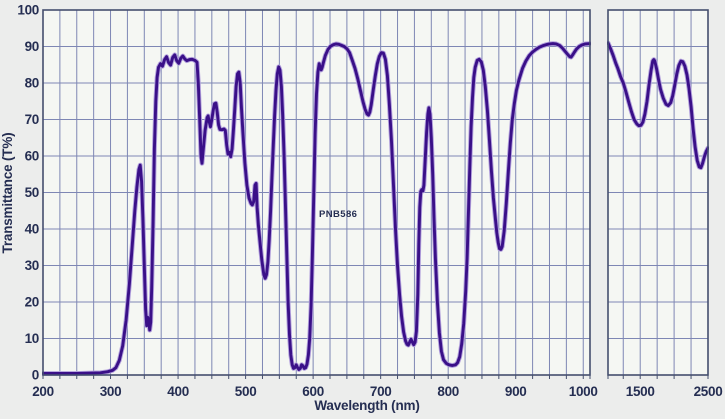 The height and width of the screenshot is (419, 725). Describe the element at coordinates (32, 265) in the screenshot. I see `y-tick-label: 30` at that location.